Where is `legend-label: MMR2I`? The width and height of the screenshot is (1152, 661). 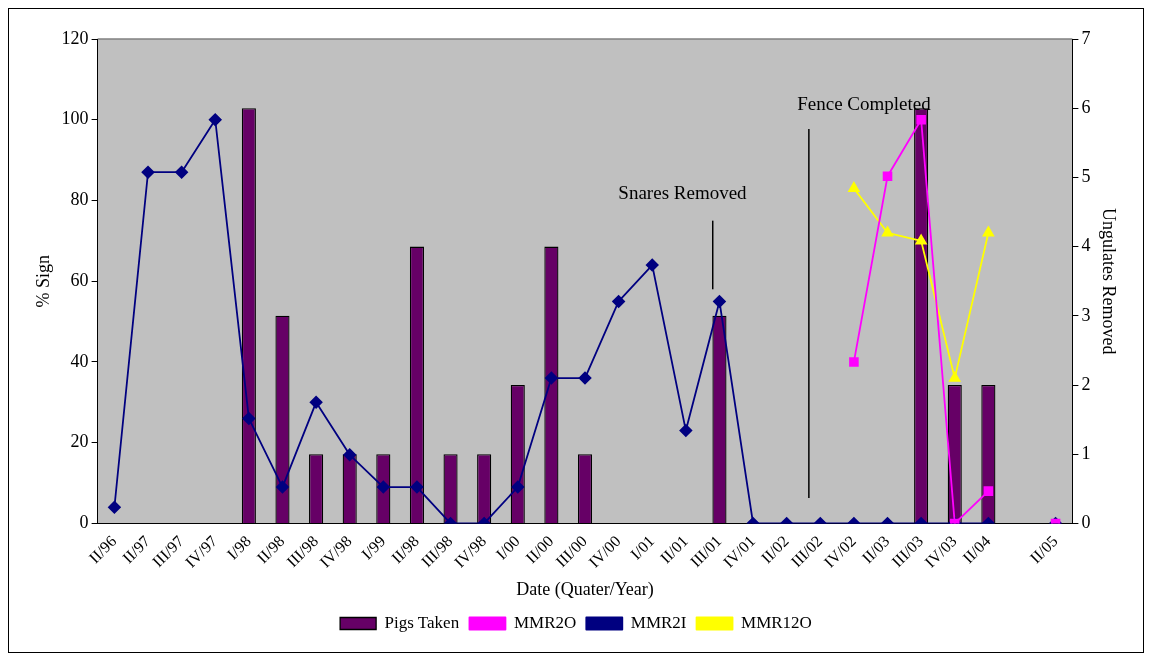 legend-label: MMR2I is located at coordinates (658, 622).